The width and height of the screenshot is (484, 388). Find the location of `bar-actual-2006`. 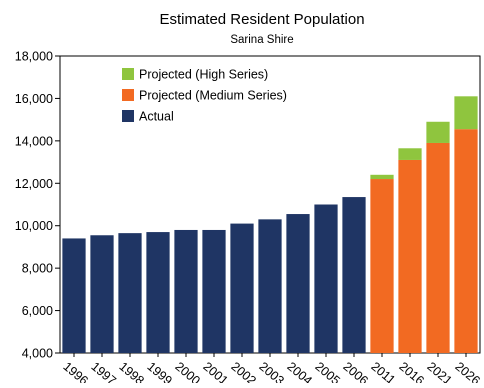

bar-actual-2006 is located at coordinates (354, 275).